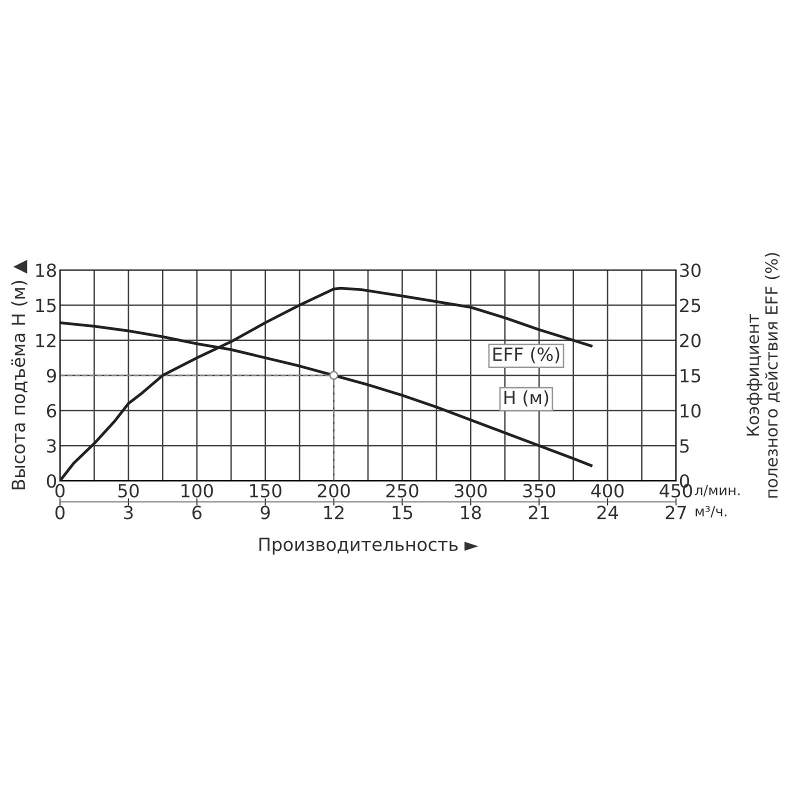 The image size is (800, 800). I want to click on x2-tick-label: 21, so click(538, 513).